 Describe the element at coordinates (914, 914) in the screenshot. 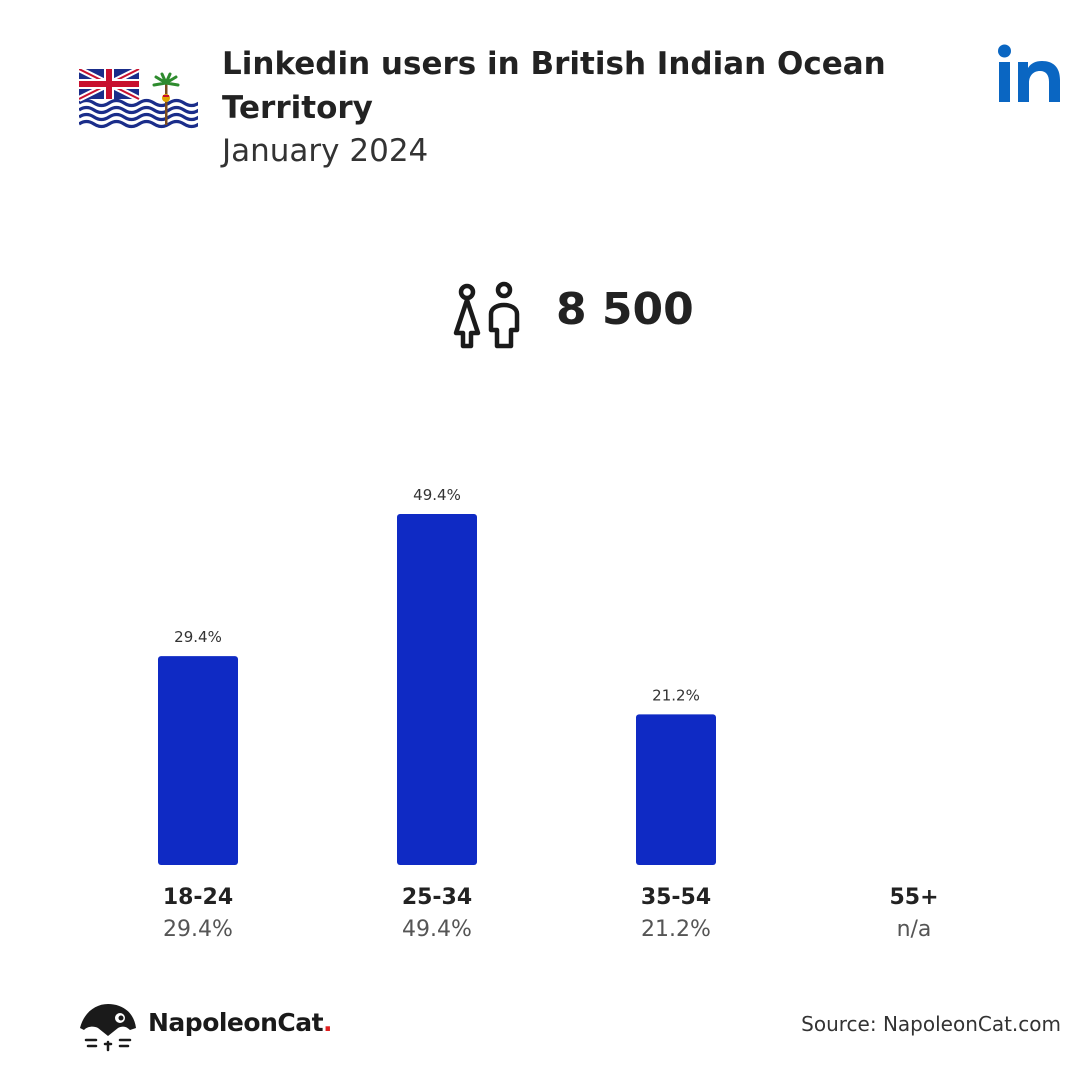

I see `category-55-plus: 55+ n/a` at that location.